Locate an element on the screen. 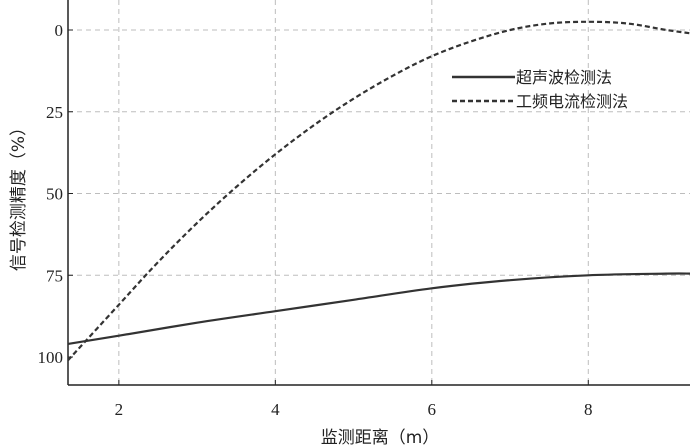  y-tick-label: 100 is located at coordinates (51, 357).